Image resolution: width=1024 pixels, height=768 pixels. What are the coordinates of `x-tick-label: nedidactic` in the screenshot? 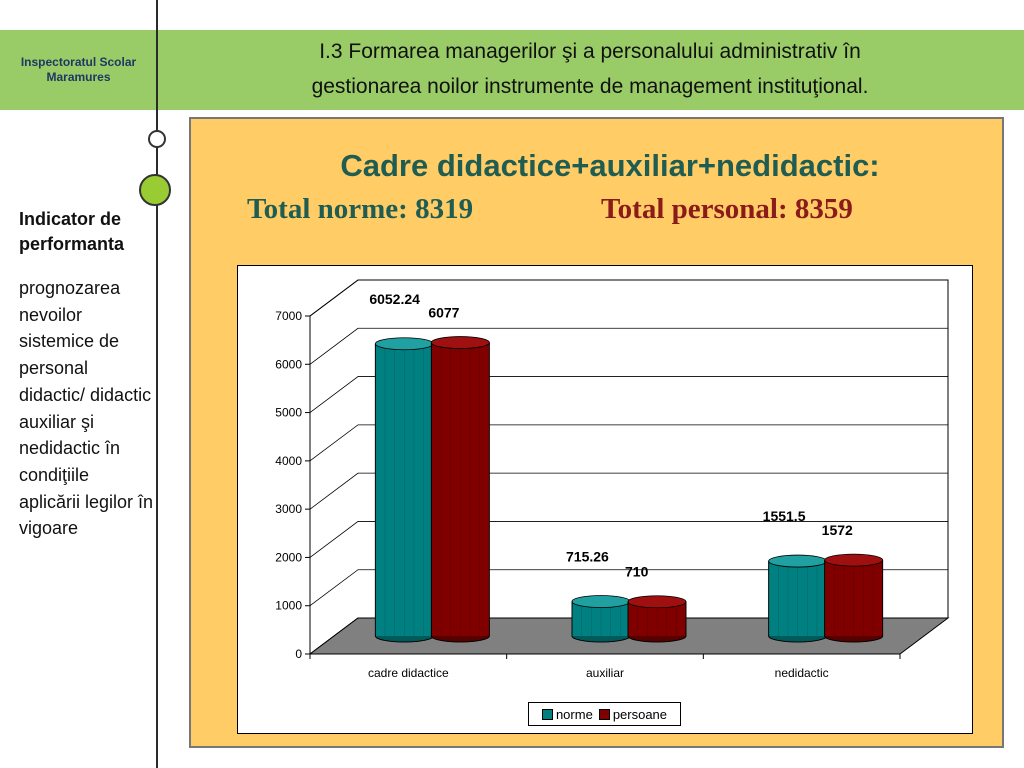 It's located at (802, 673).